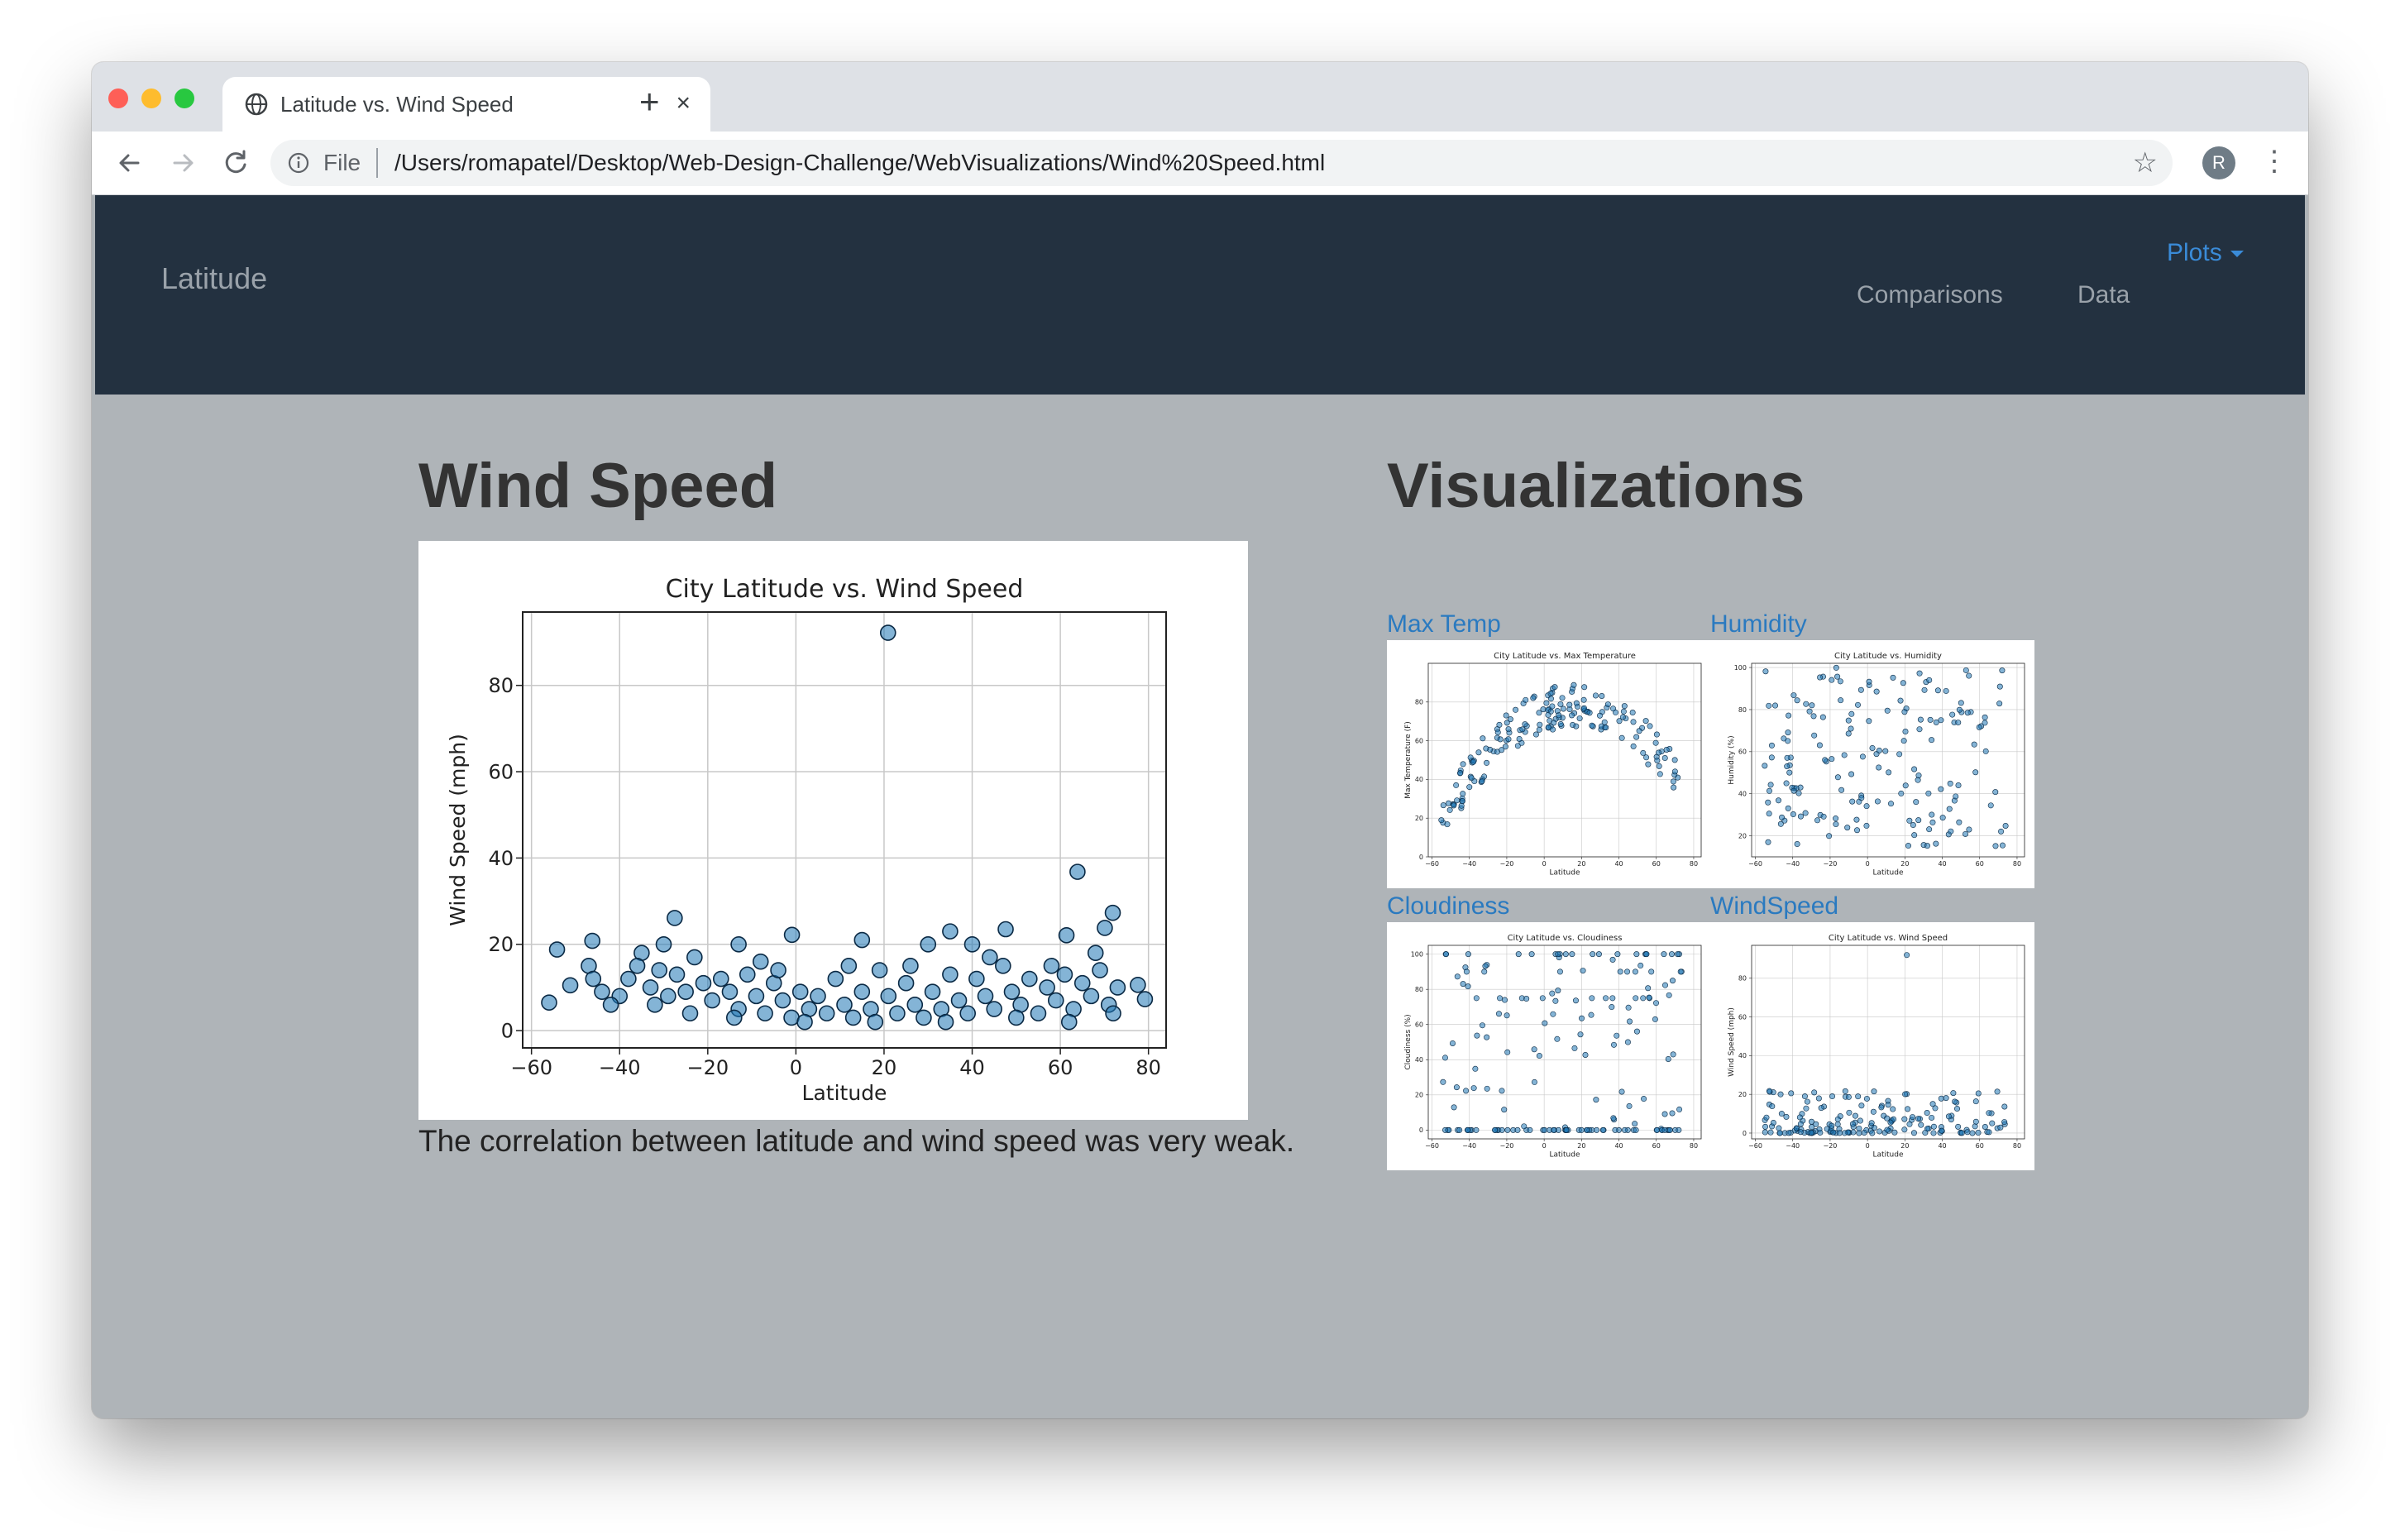 The image size is (2400, 1540). Describe the element at coordinates (1775, 906) in the screenshot. I see `thumb-link-windspeed: WindSpeed` at that location.